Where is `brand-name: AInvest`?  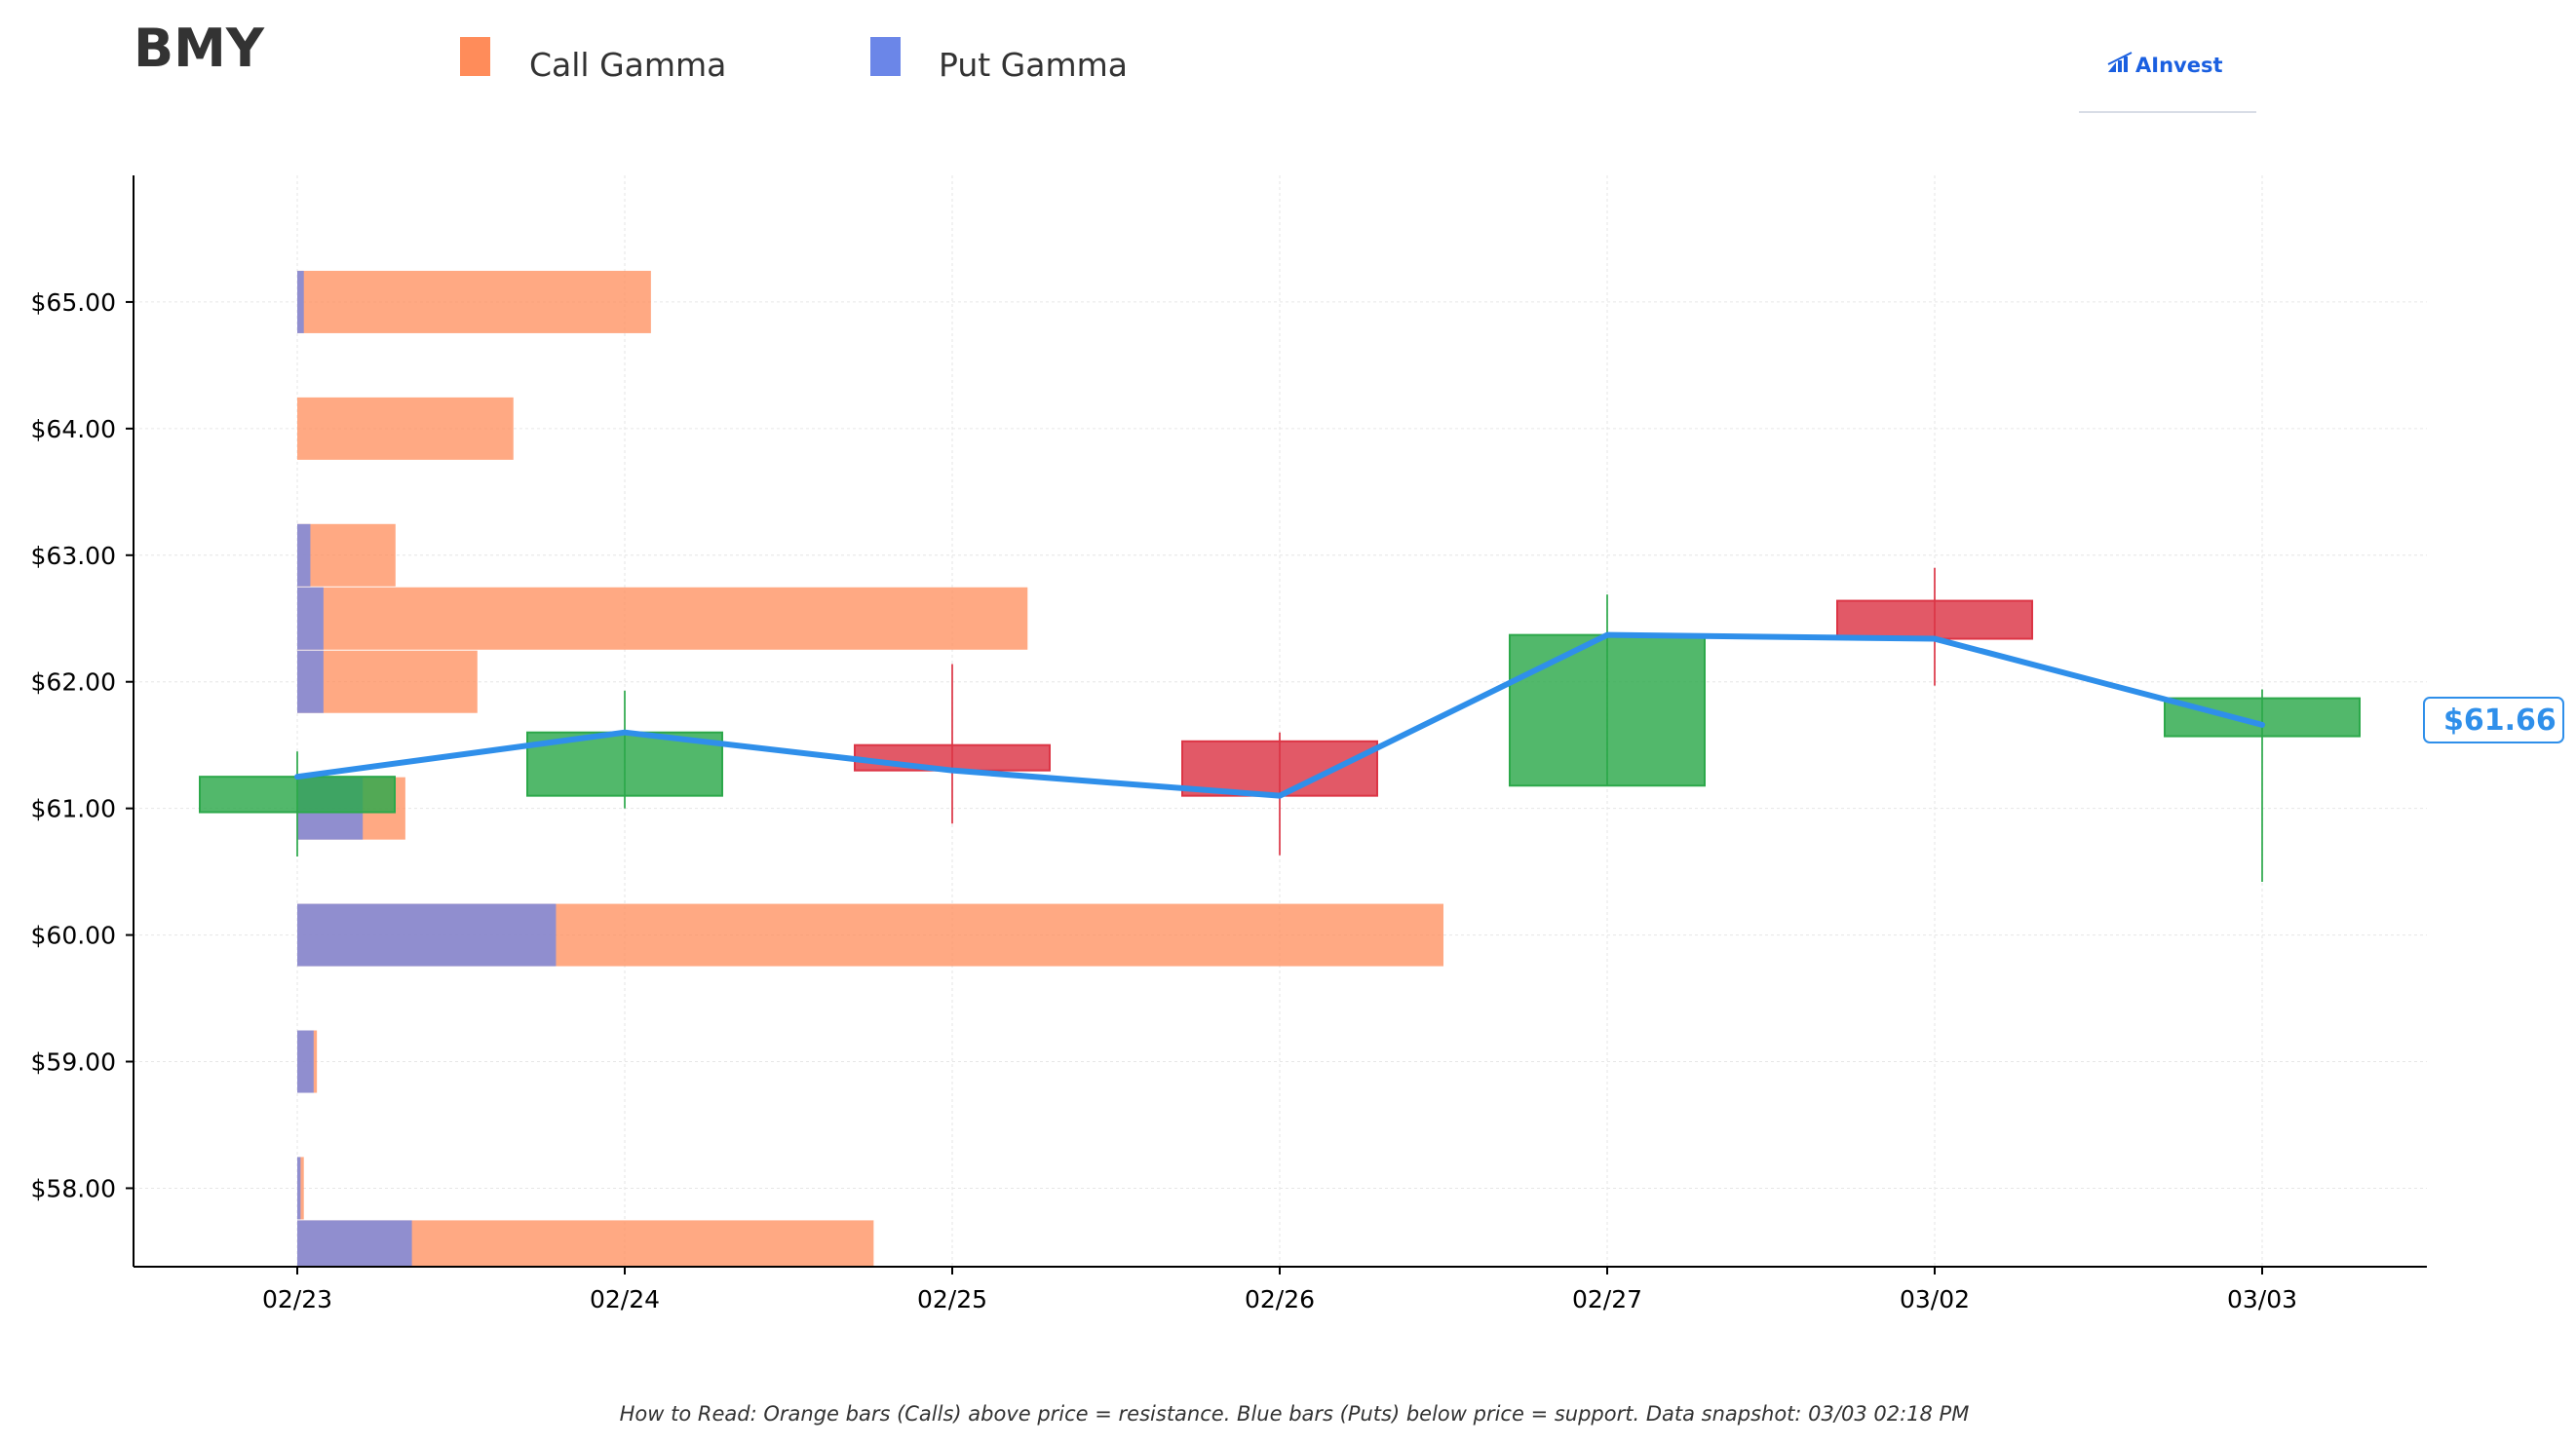
brand-name: AInvest is located at coordinates (2179, 65).